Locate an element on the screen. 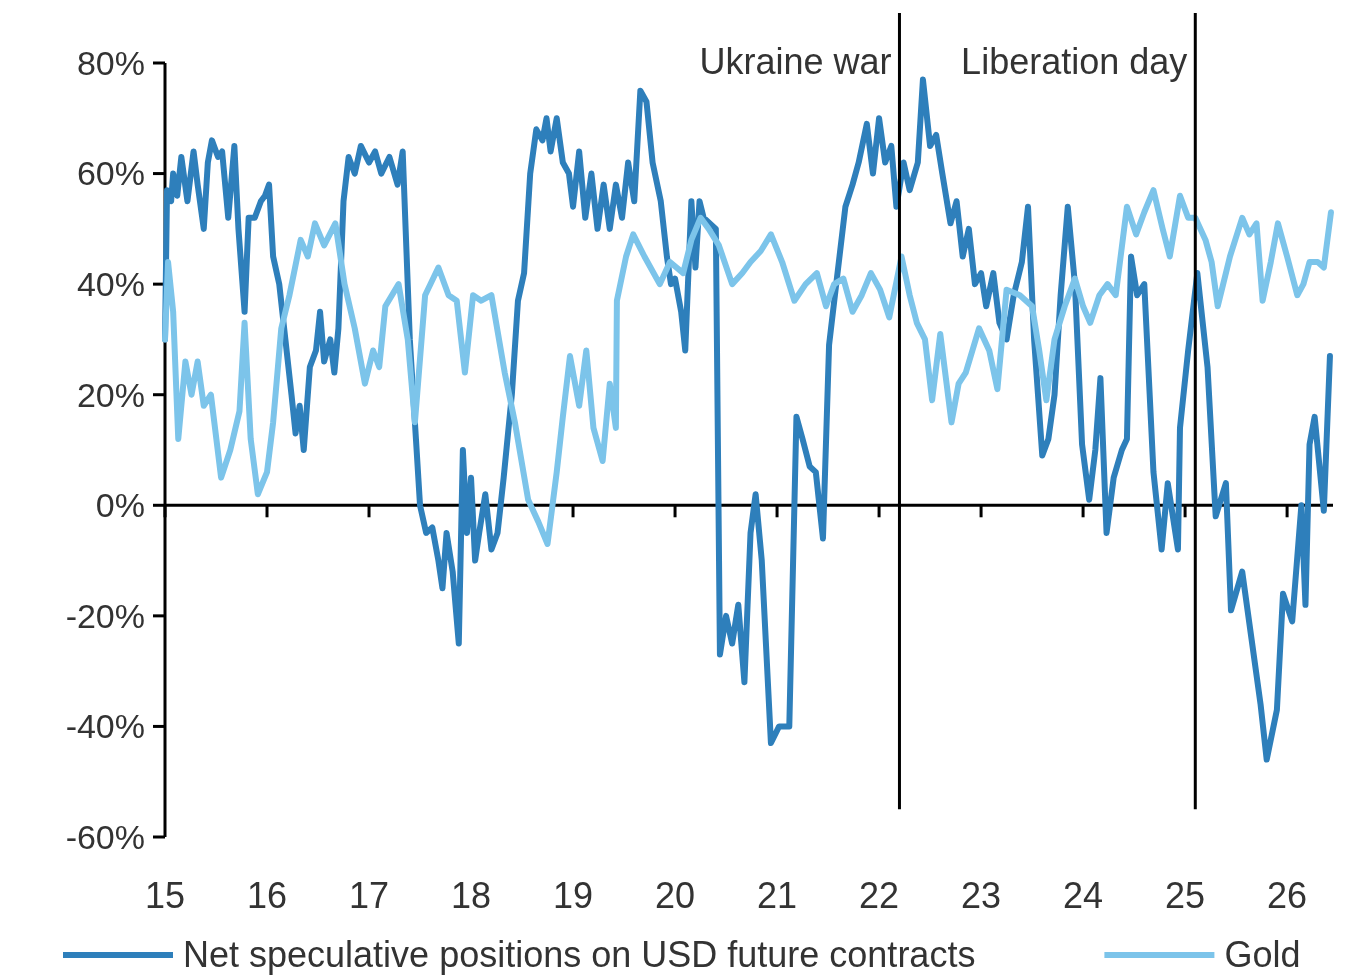 Image resolution: width=1366 pixels, height=978 pixels. y-tick-label: -40% is located at coordinates (105, 726).